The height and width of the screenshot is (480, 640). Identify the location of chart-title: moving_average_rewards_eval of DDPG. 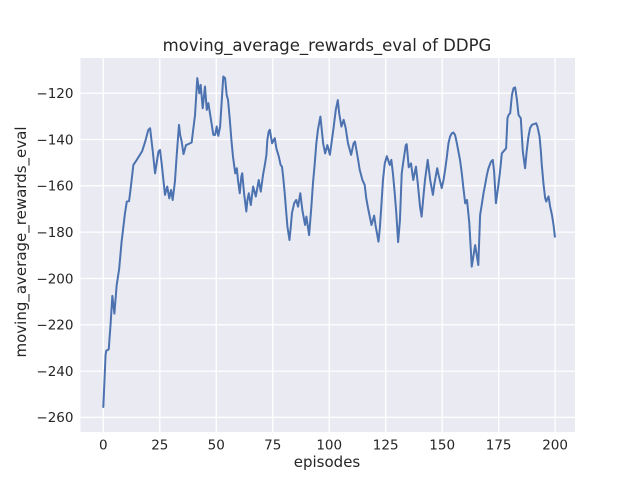
(327, 45).